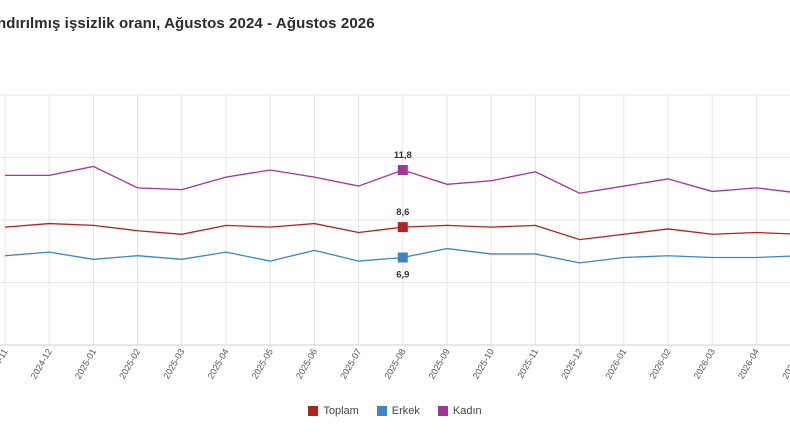  What do you see at coordinates (129, 364) in the screenshot?
I see `x-tick-label: 2025-02` at bounding box center [129, 364].